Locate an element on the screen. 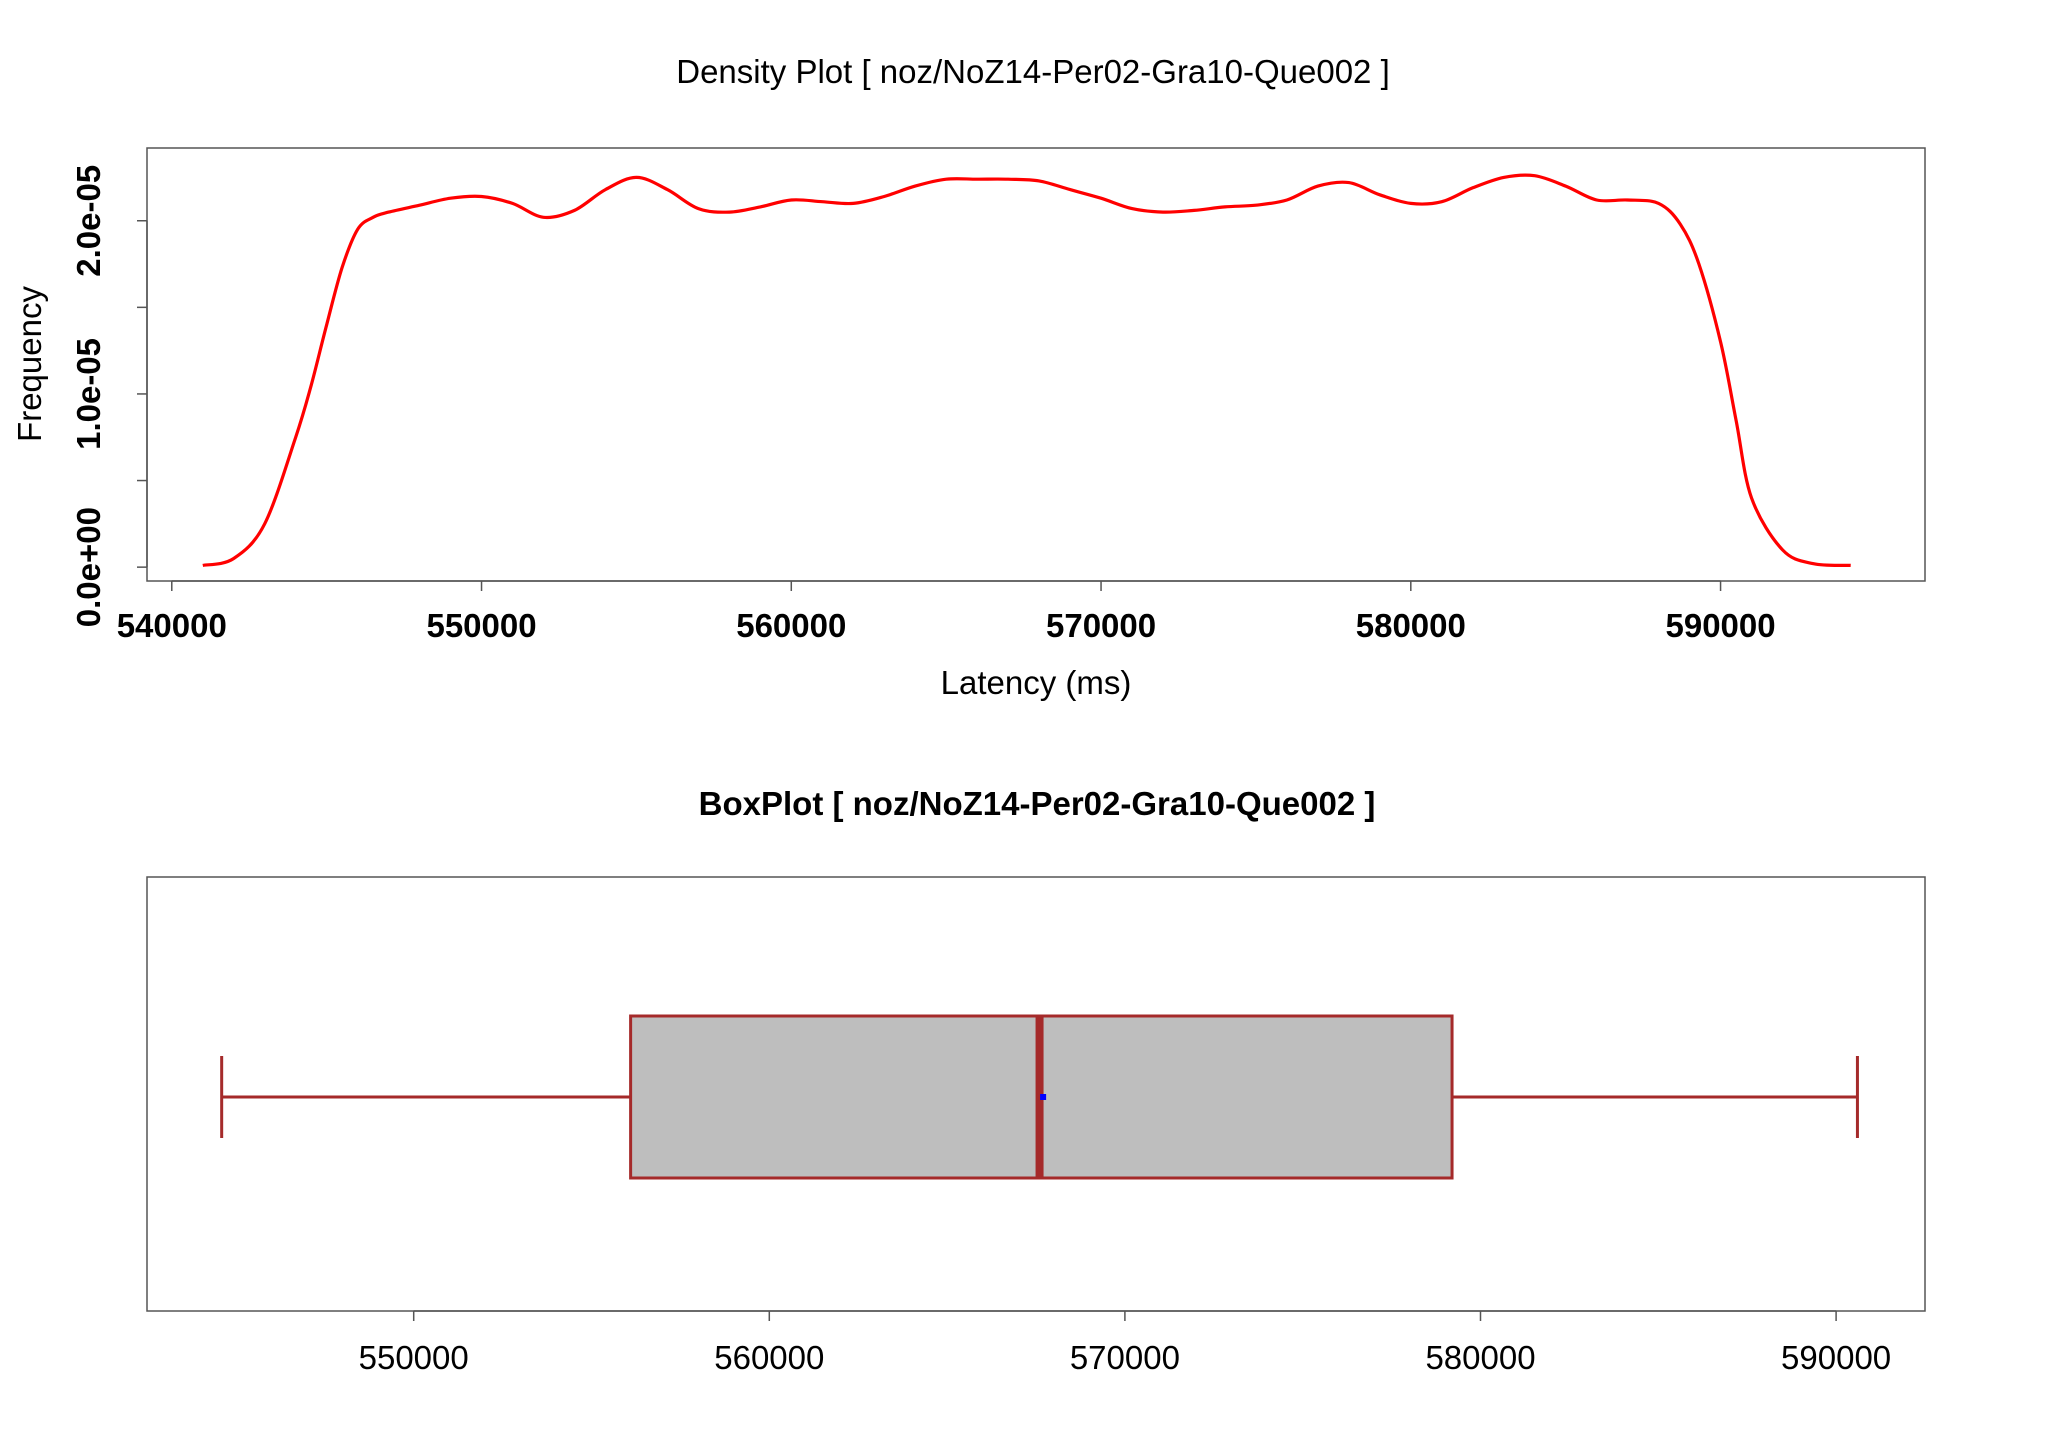 This screenshot has height=1440, width=2048. density-x-axis: 540000 550000 560000 570000 580000 590000 is located at coordinates (946, 612).